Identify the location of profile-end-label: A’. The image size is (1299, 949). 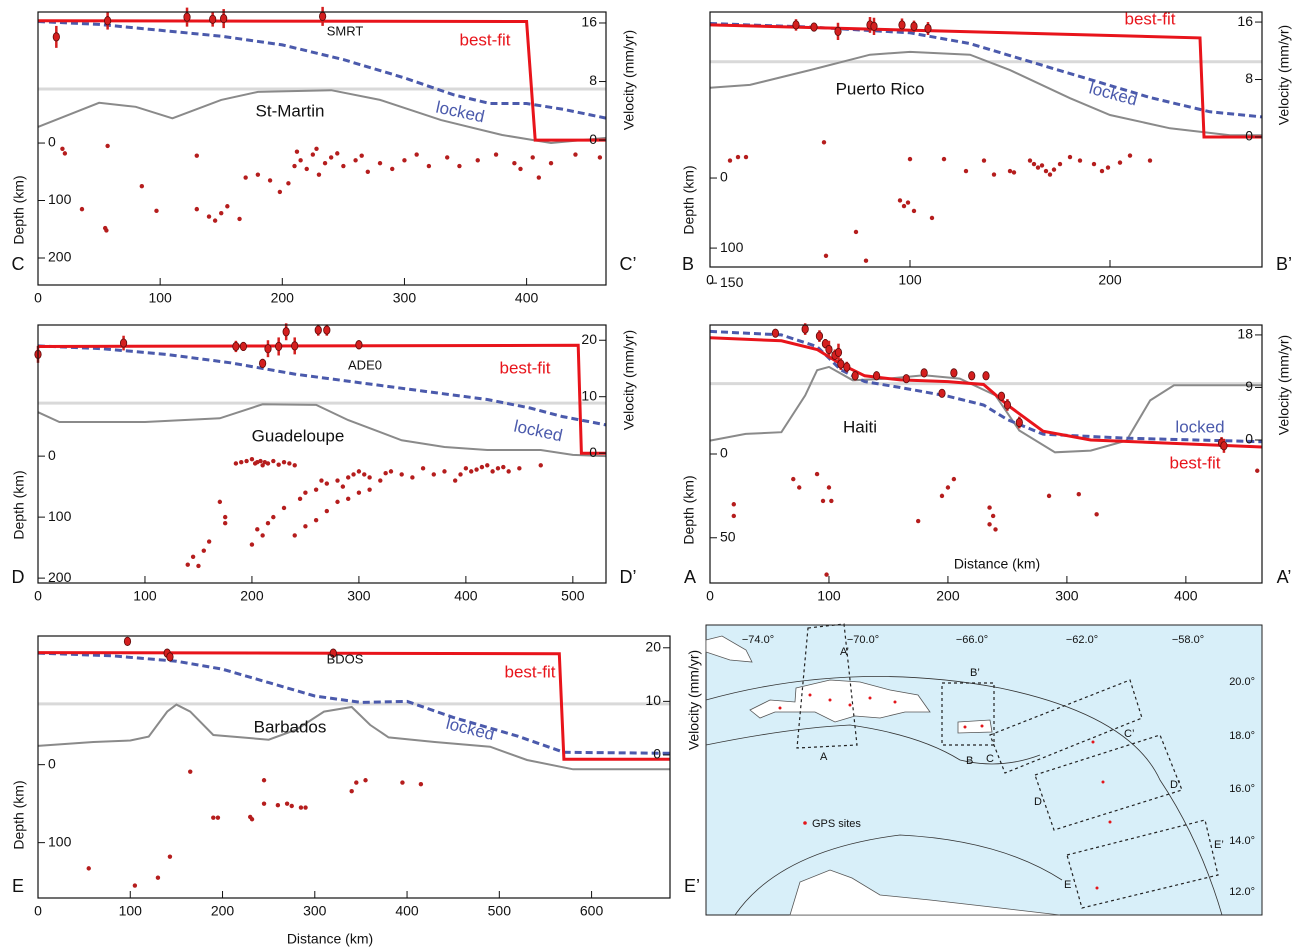
(1284, 577).